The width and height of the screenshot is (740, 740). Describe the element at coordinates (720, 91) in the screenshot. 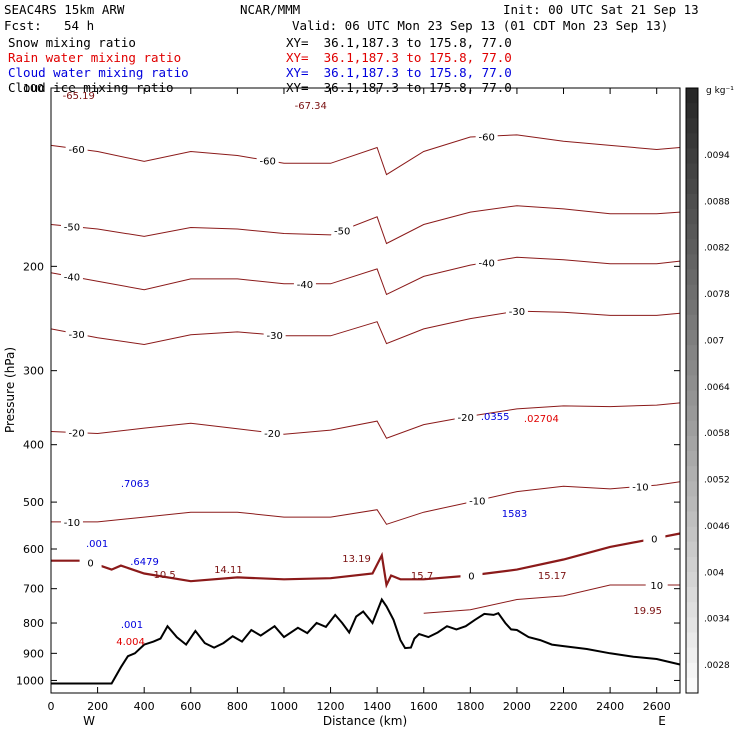

I see `colorbar-unit: g kg⁻¹` at that location.